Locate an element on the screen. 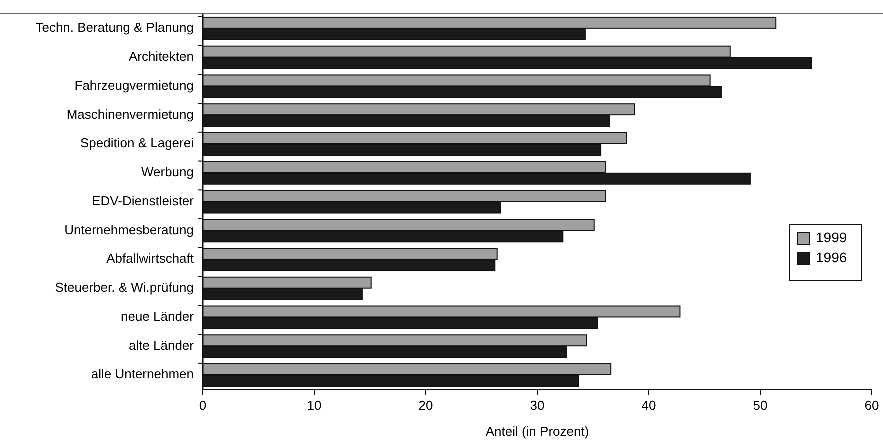  y-tick-label: Steuerber. & Wi.prüfung is located at coordinates (124, 288).